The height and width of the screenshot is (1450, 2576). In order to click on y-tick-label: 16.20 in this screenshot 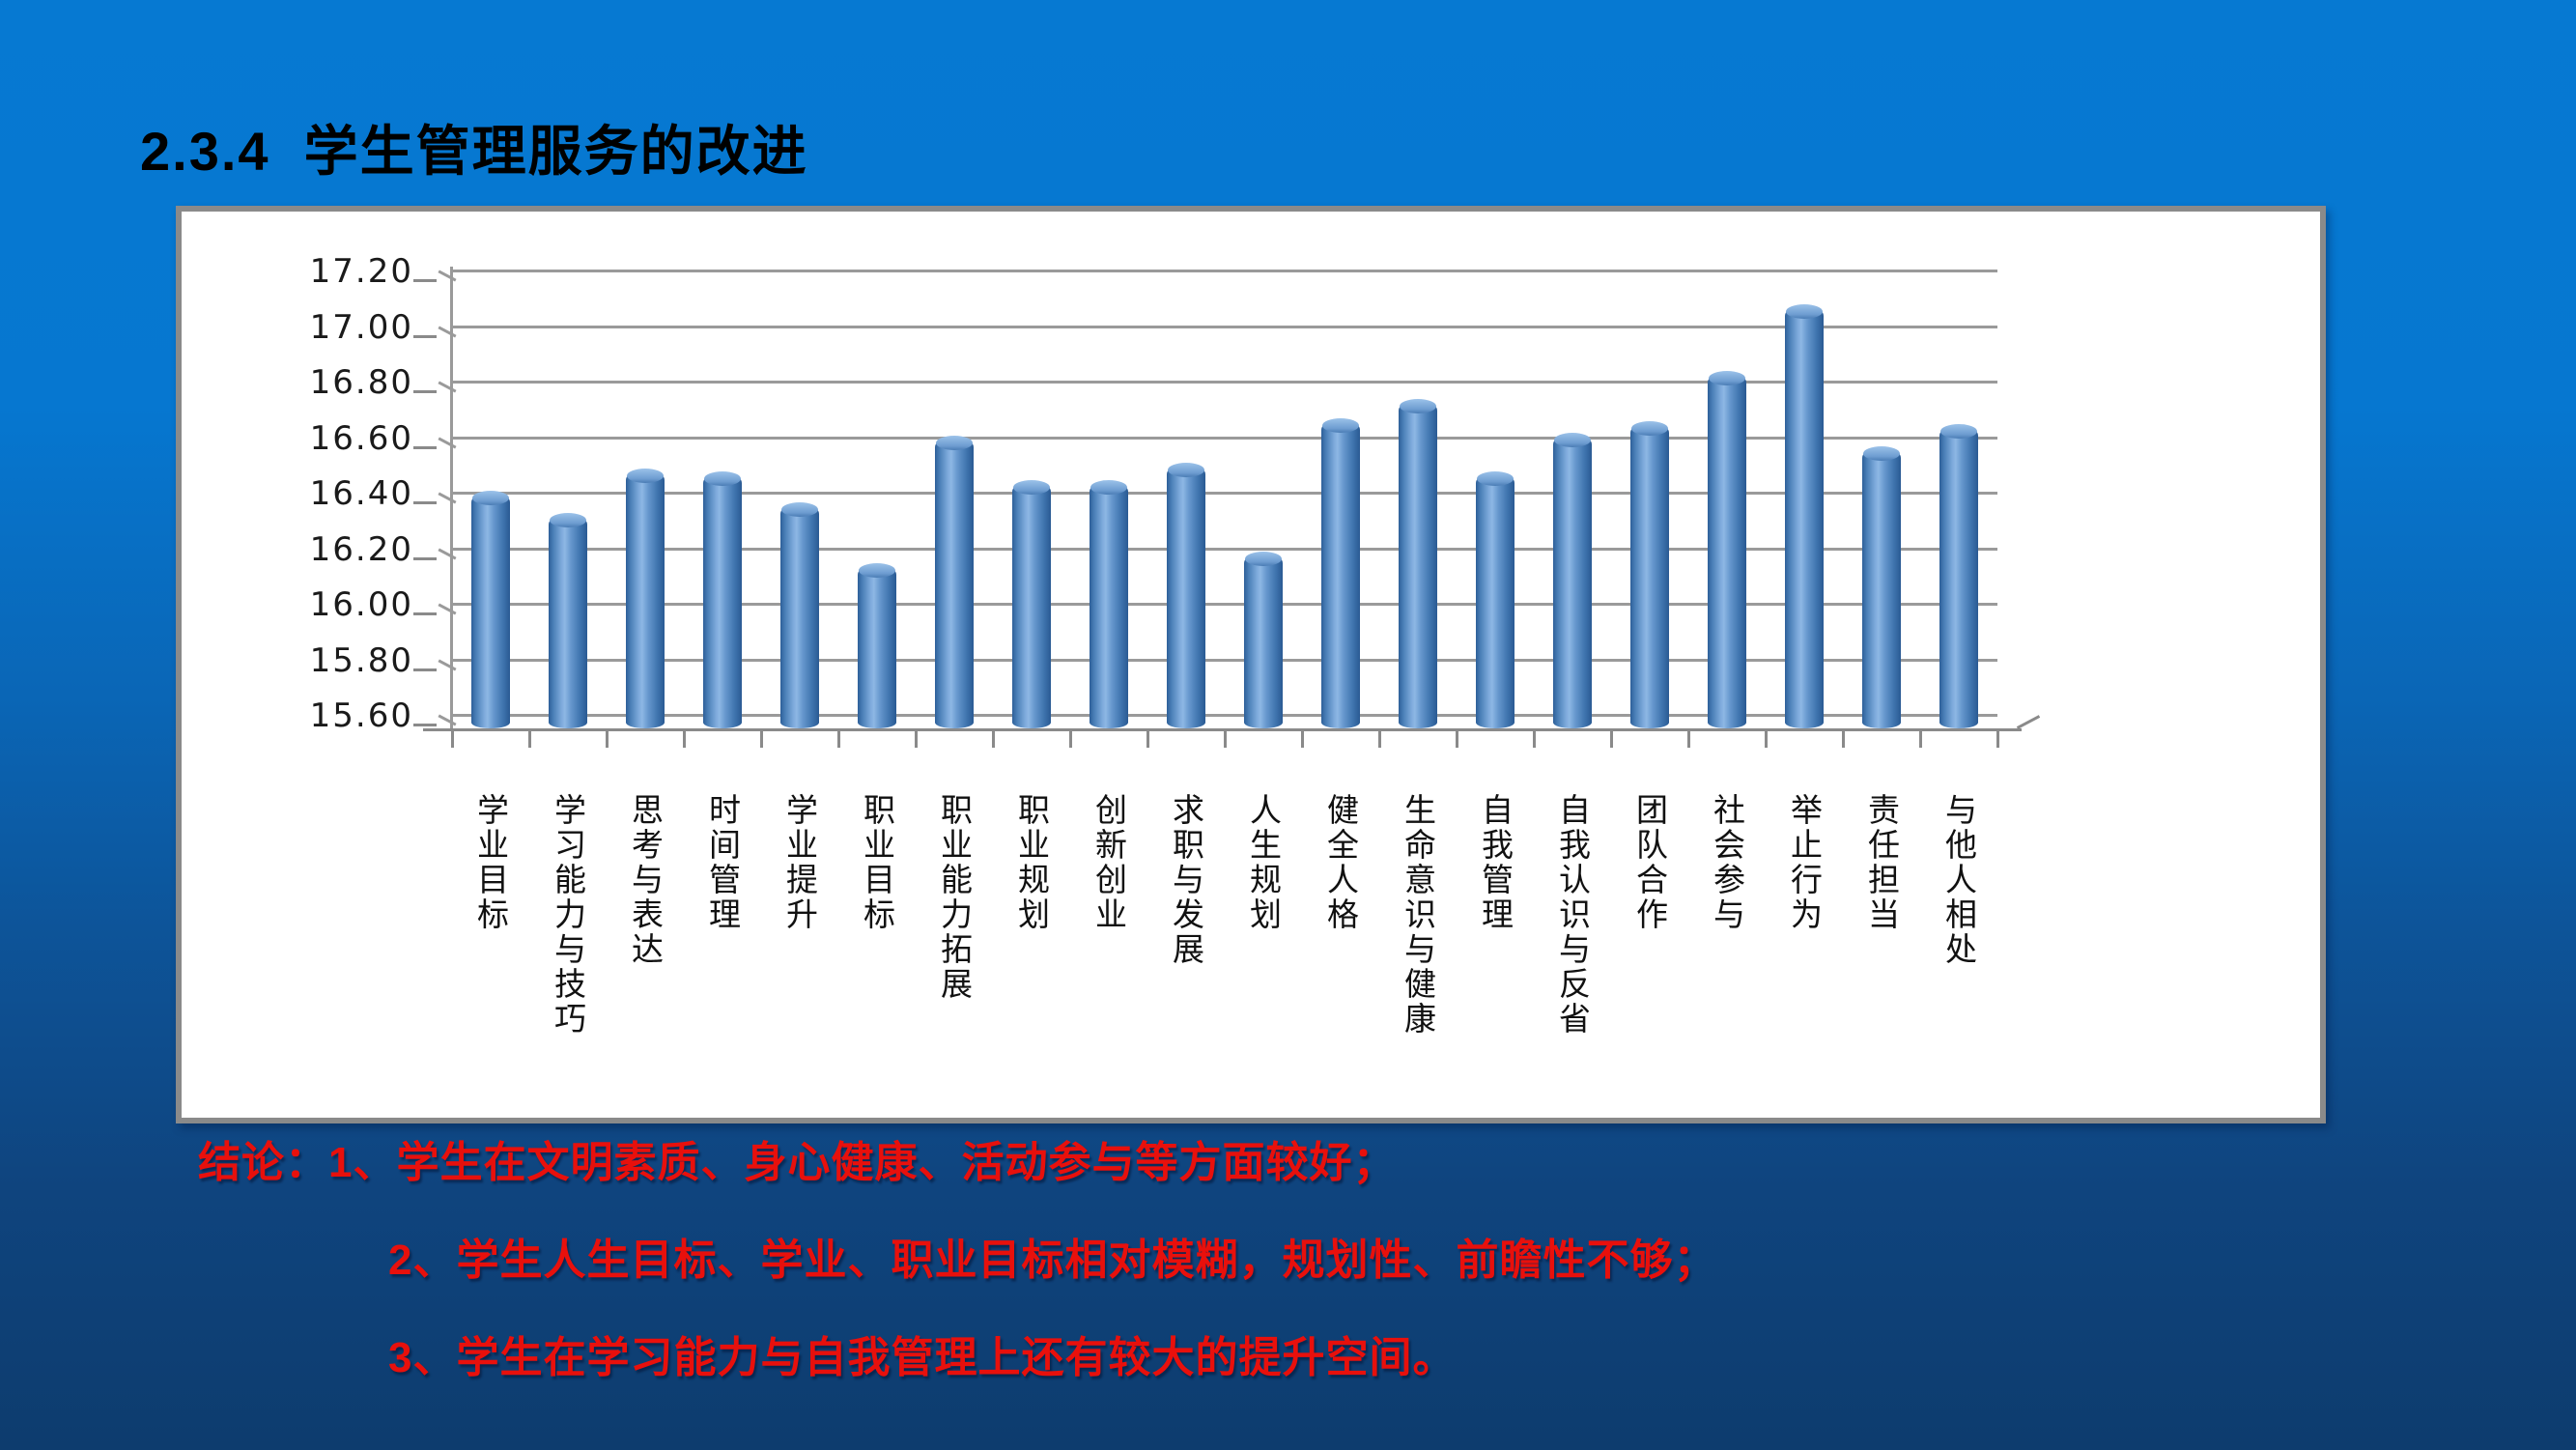, I will do `click(361, 549)`.